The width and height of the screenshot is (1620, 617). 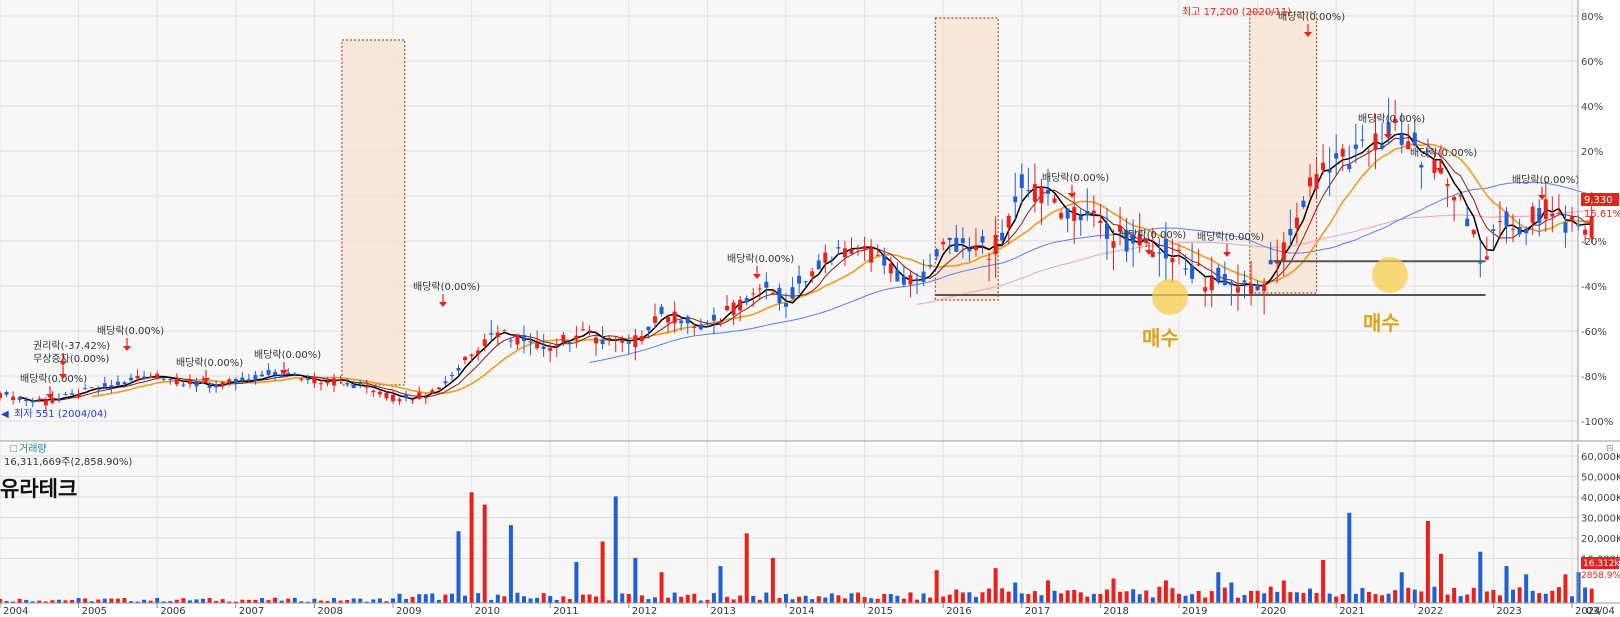 What do you see at coordinates (15, 611) in the screenshot?
I see `time-tick-label: 2004` at bounding box center [15, 611].